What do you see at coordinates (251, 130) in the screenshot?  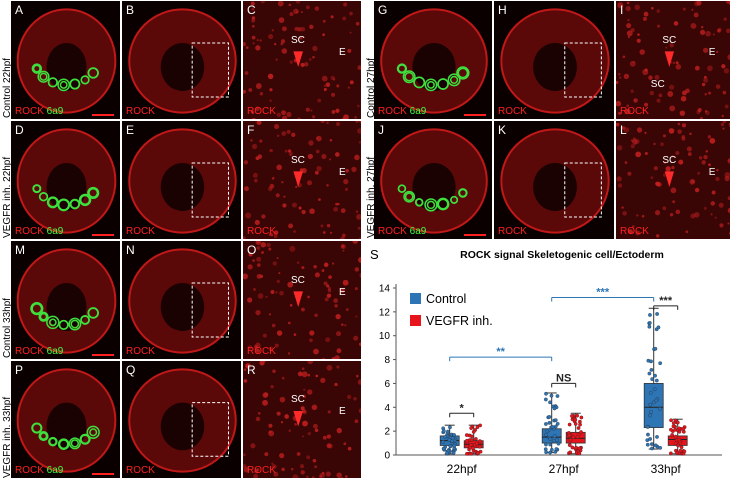 I see `panel-letter: F` at bounding box center [251, 130].